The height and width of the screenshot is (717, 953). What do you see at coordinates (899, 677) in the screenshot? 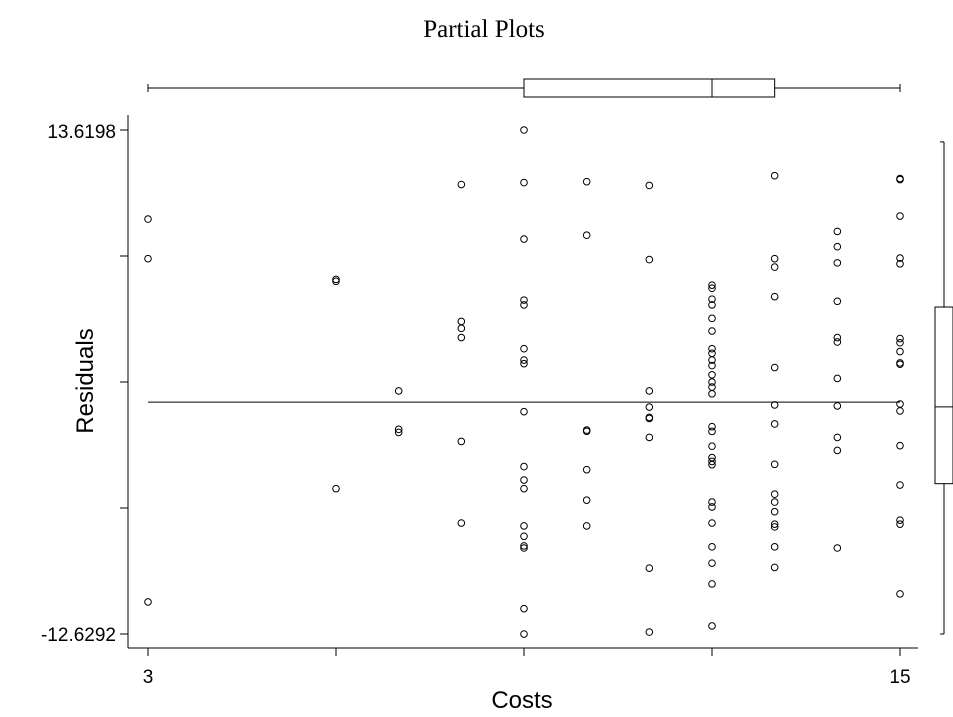
I see `x-tick-label-right: 15` at bounding box center [899, 677].